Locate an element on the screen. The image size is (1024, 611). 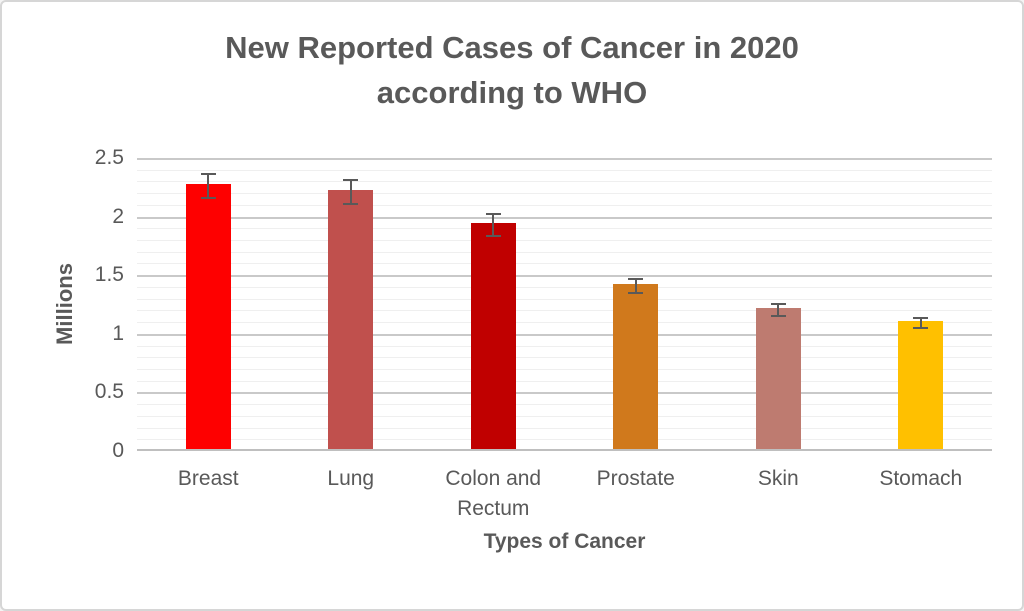
bar-colon-and-rectum is located at coordinates (493, 335).